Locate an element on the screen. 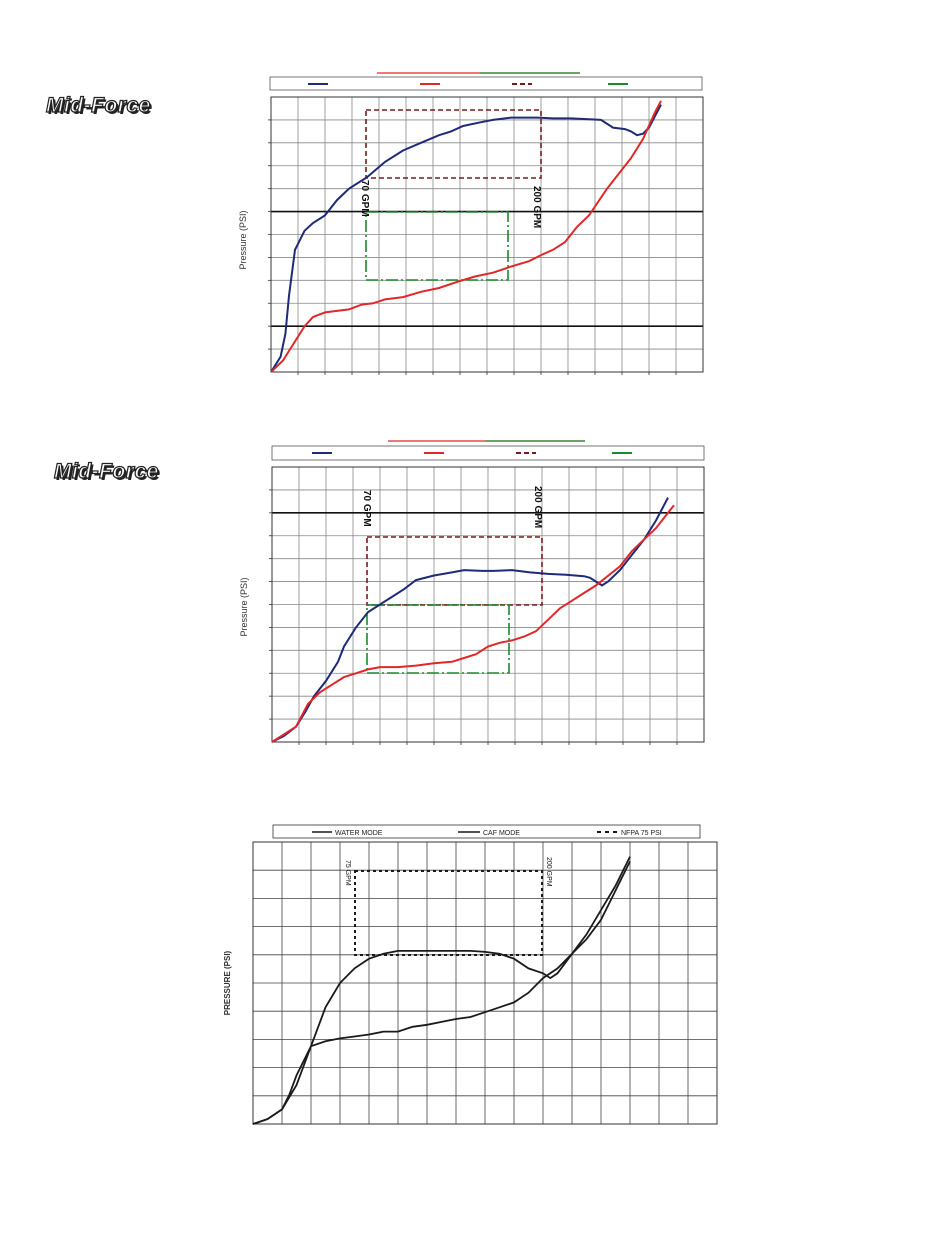 The width and height of the screenshot is (950, 1260). chart-top: Pressure (PSI) 70 GPM 200 GPM is located at coordinates (471, 223).